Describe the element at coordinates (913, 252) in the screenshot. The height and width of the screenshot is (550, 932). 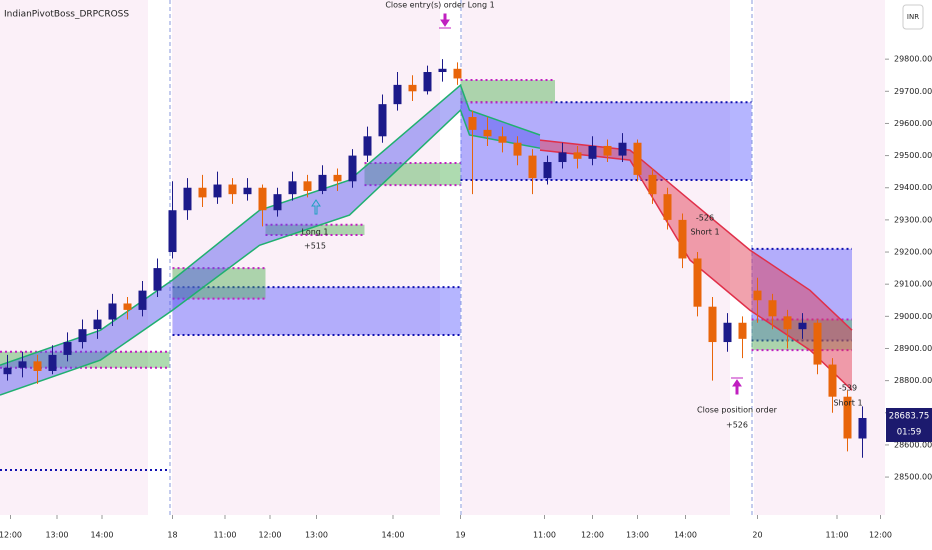
I see `y-tick-label: 29200.00` at that location.